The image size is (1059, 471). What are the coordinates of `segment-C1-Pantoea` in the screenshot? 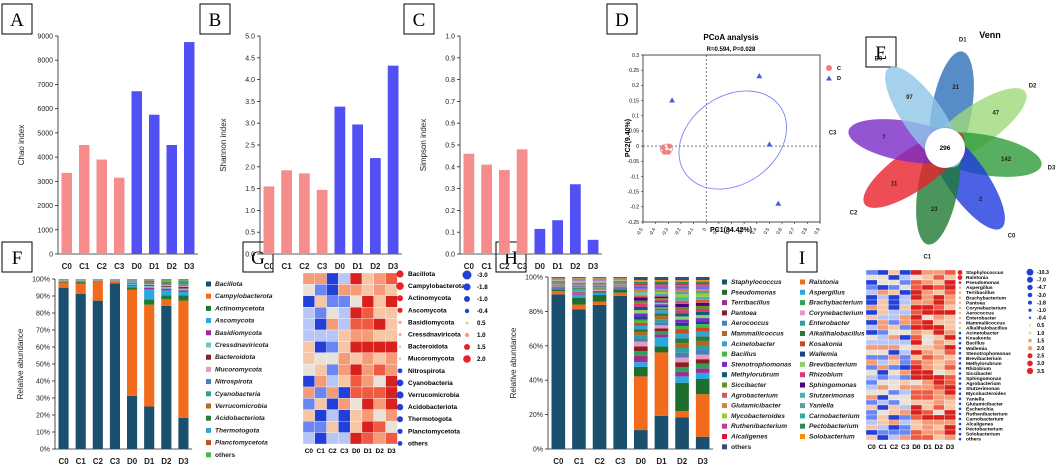 It's located at (579, 292).